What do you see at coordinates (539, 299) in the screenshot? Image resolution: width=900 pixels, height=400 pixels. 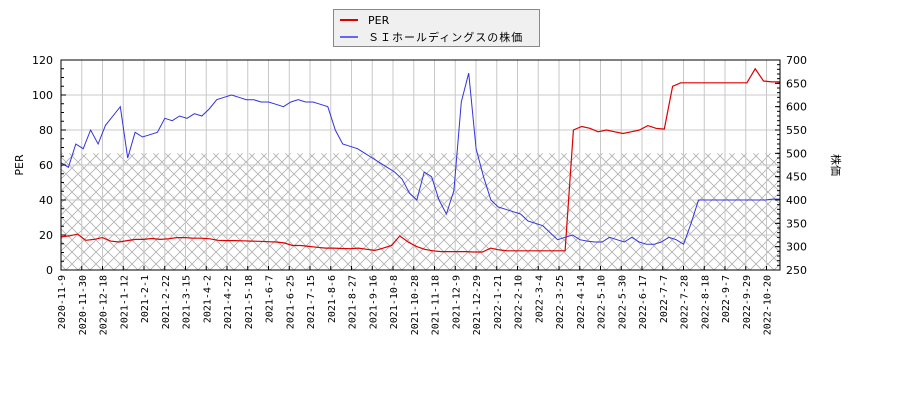 I see `x-tick-label: 2022-3-4` at bounding box center [539, 299].